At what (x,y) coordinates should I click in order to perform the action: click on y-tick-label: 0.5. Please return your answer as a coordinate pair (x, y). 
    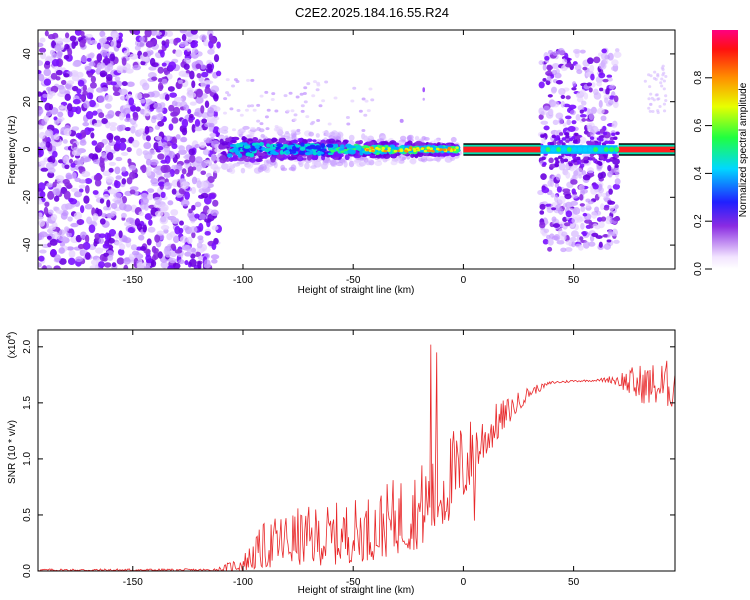
    Looking at the image, I should click on (27, 515).